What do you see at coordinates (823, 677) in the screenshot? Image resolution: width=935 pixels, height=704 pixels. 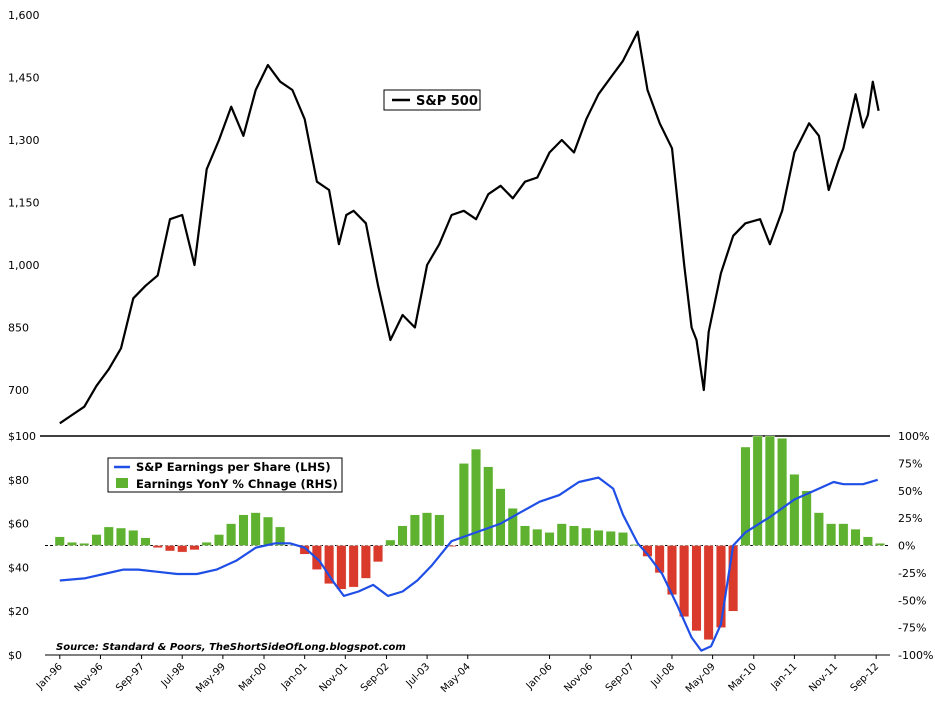 I see `x-tick-label: Nov-11` at bounding box center [823, 677].